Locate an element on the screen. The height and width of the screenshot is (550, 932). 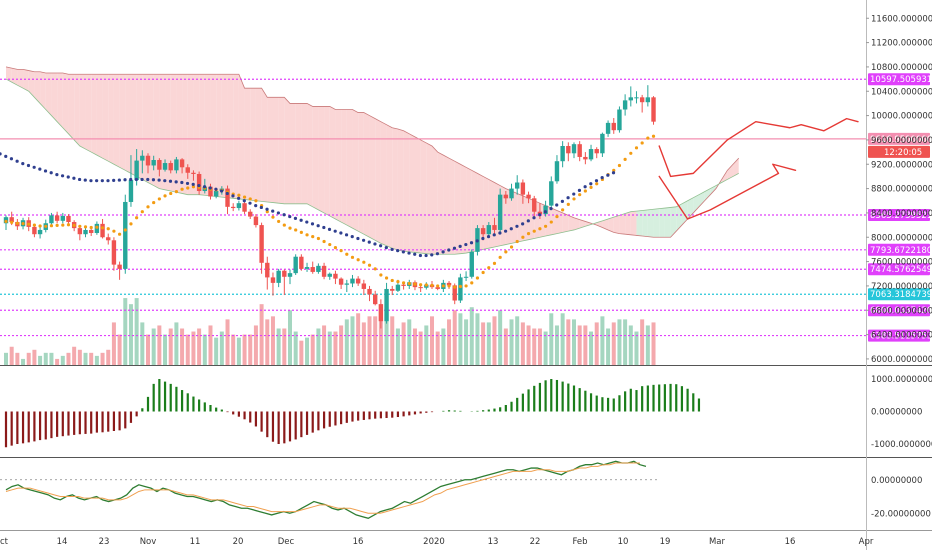
y-tick-label: 11600.00000000 is located at coordinates (901, 19).